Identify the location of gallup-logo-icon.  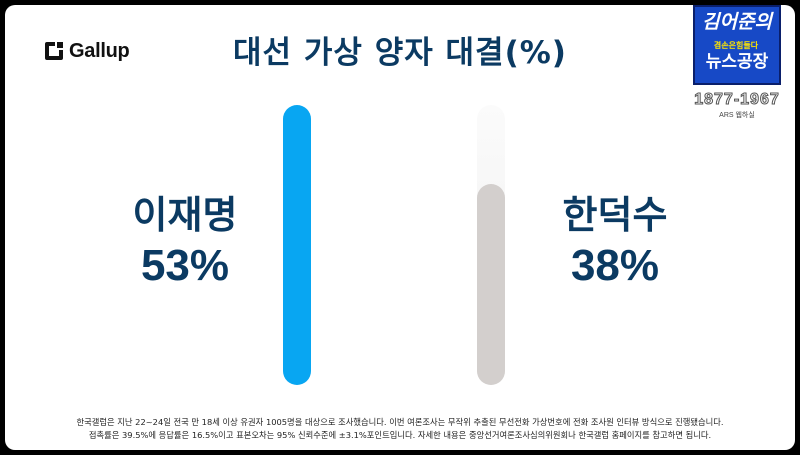
(55, 50).